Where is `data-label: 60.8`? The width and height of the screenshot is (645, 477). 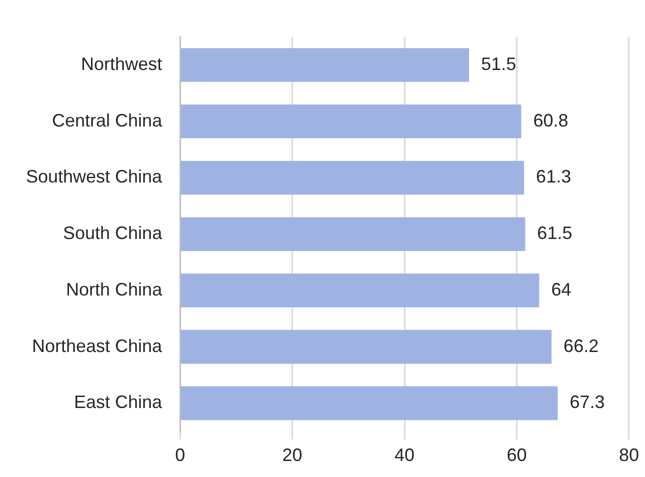
data-label: 60.8 is located at coordinates (550, 120).